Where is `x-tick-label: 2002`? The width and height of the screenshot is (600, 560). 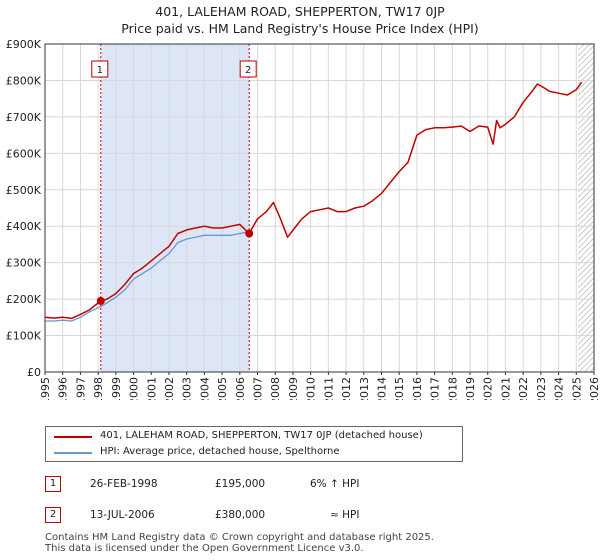 x-tick-label: 2002 is located at coordinates (169, 388).